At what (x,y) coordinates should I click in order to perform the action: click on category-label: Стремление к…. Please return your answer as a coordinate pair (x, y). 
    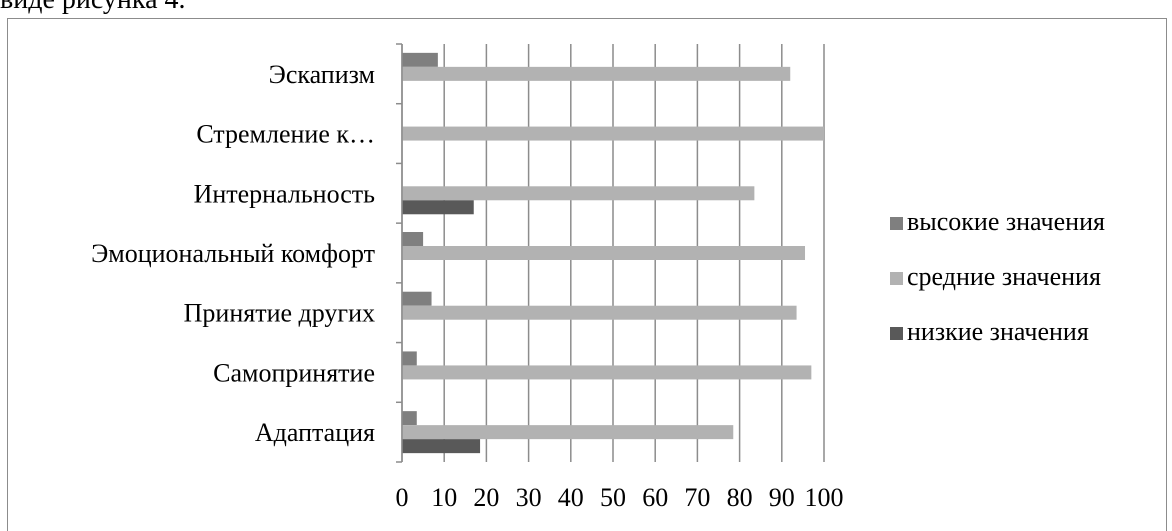
    Looking at the image, I should click on (285, 134).